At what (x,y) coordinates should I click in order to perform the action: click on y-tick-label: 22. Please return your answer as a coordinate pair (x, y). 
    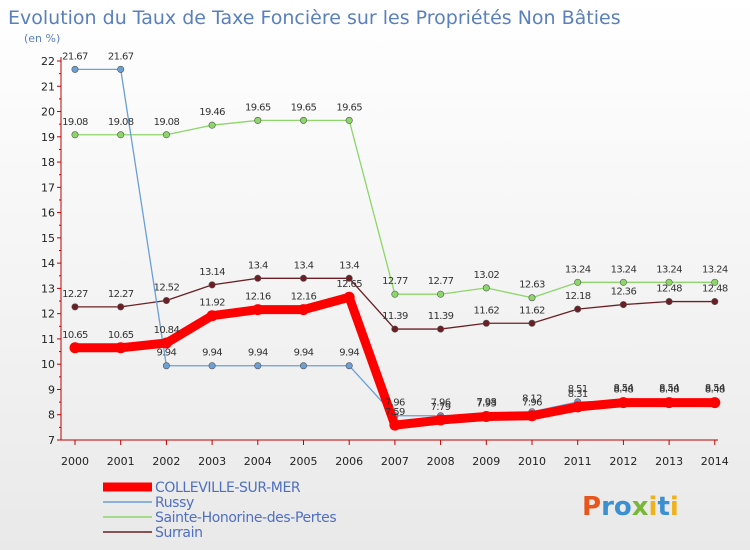
    Looking at the image, I should click on (48, 61).